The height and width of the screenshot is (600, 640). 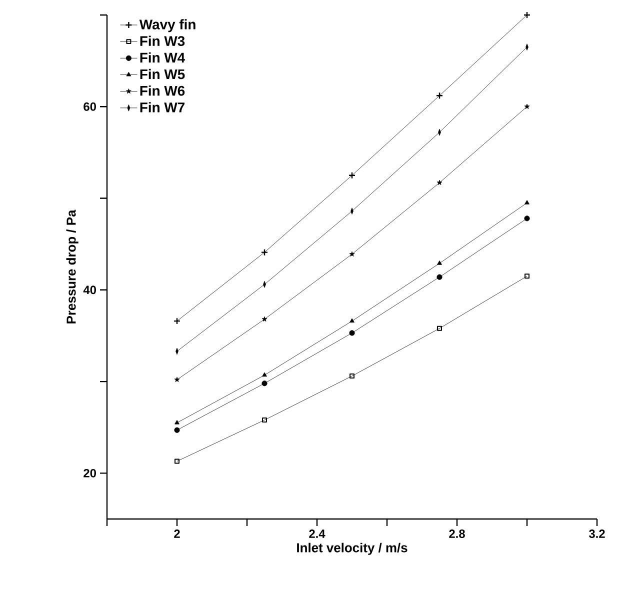 I want to click on legend-label: Fin W7, so click(x=162, y=107).